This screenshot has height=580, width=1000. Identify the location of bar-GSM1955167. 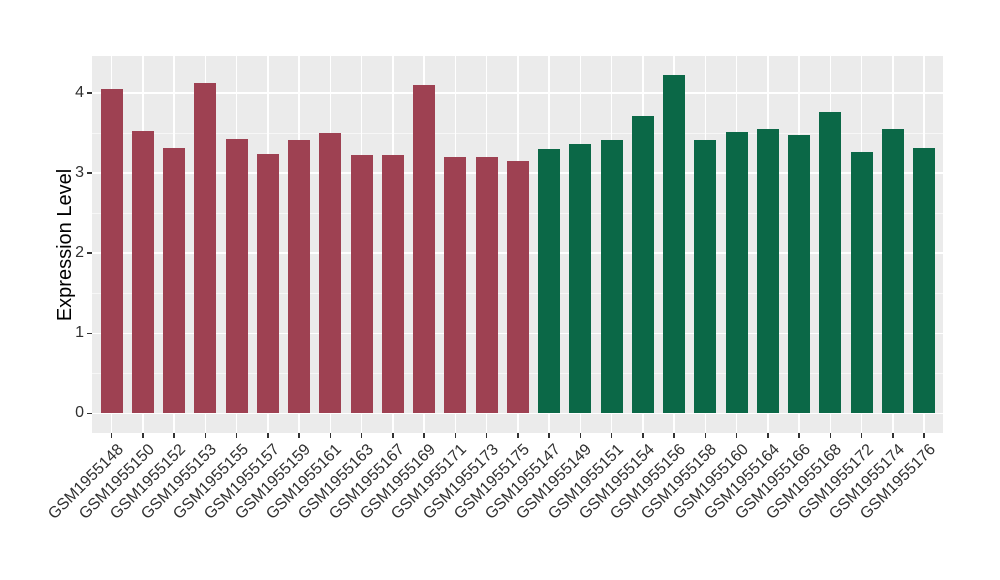
(392, 284).